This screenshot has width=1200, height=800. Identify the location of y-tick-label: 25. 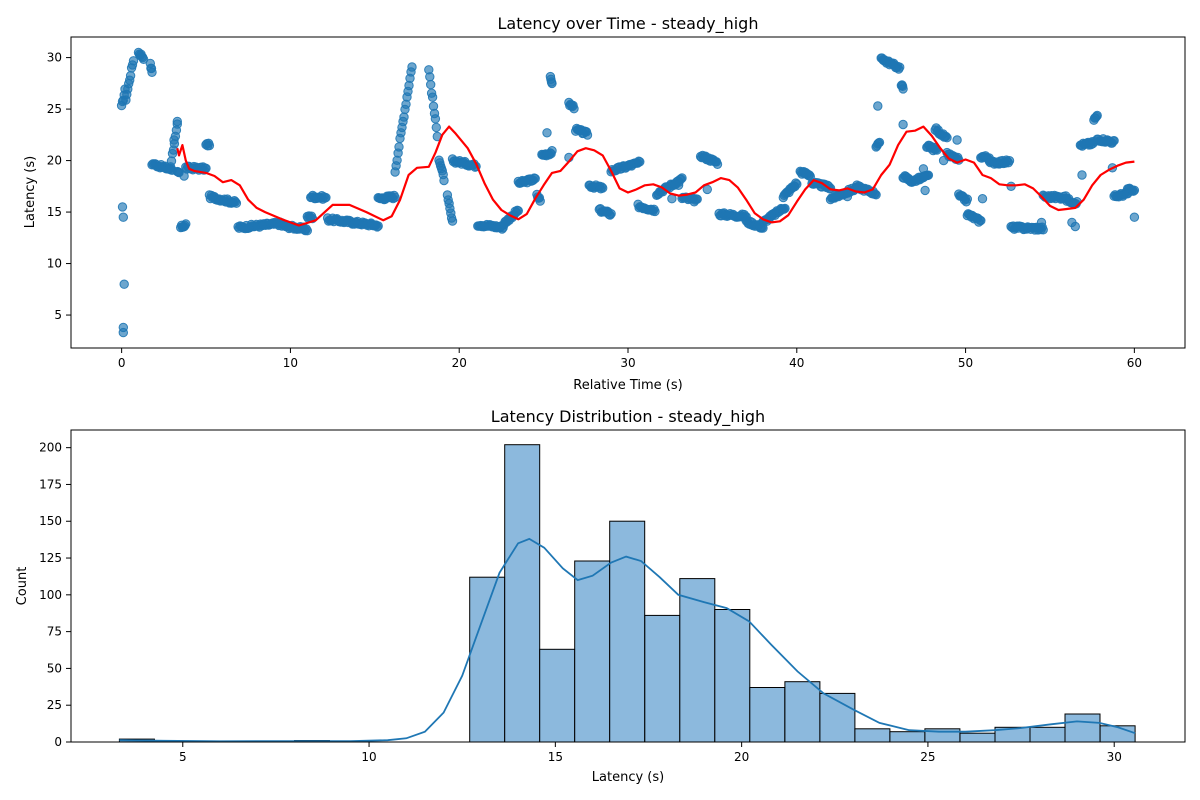
(54, 705).